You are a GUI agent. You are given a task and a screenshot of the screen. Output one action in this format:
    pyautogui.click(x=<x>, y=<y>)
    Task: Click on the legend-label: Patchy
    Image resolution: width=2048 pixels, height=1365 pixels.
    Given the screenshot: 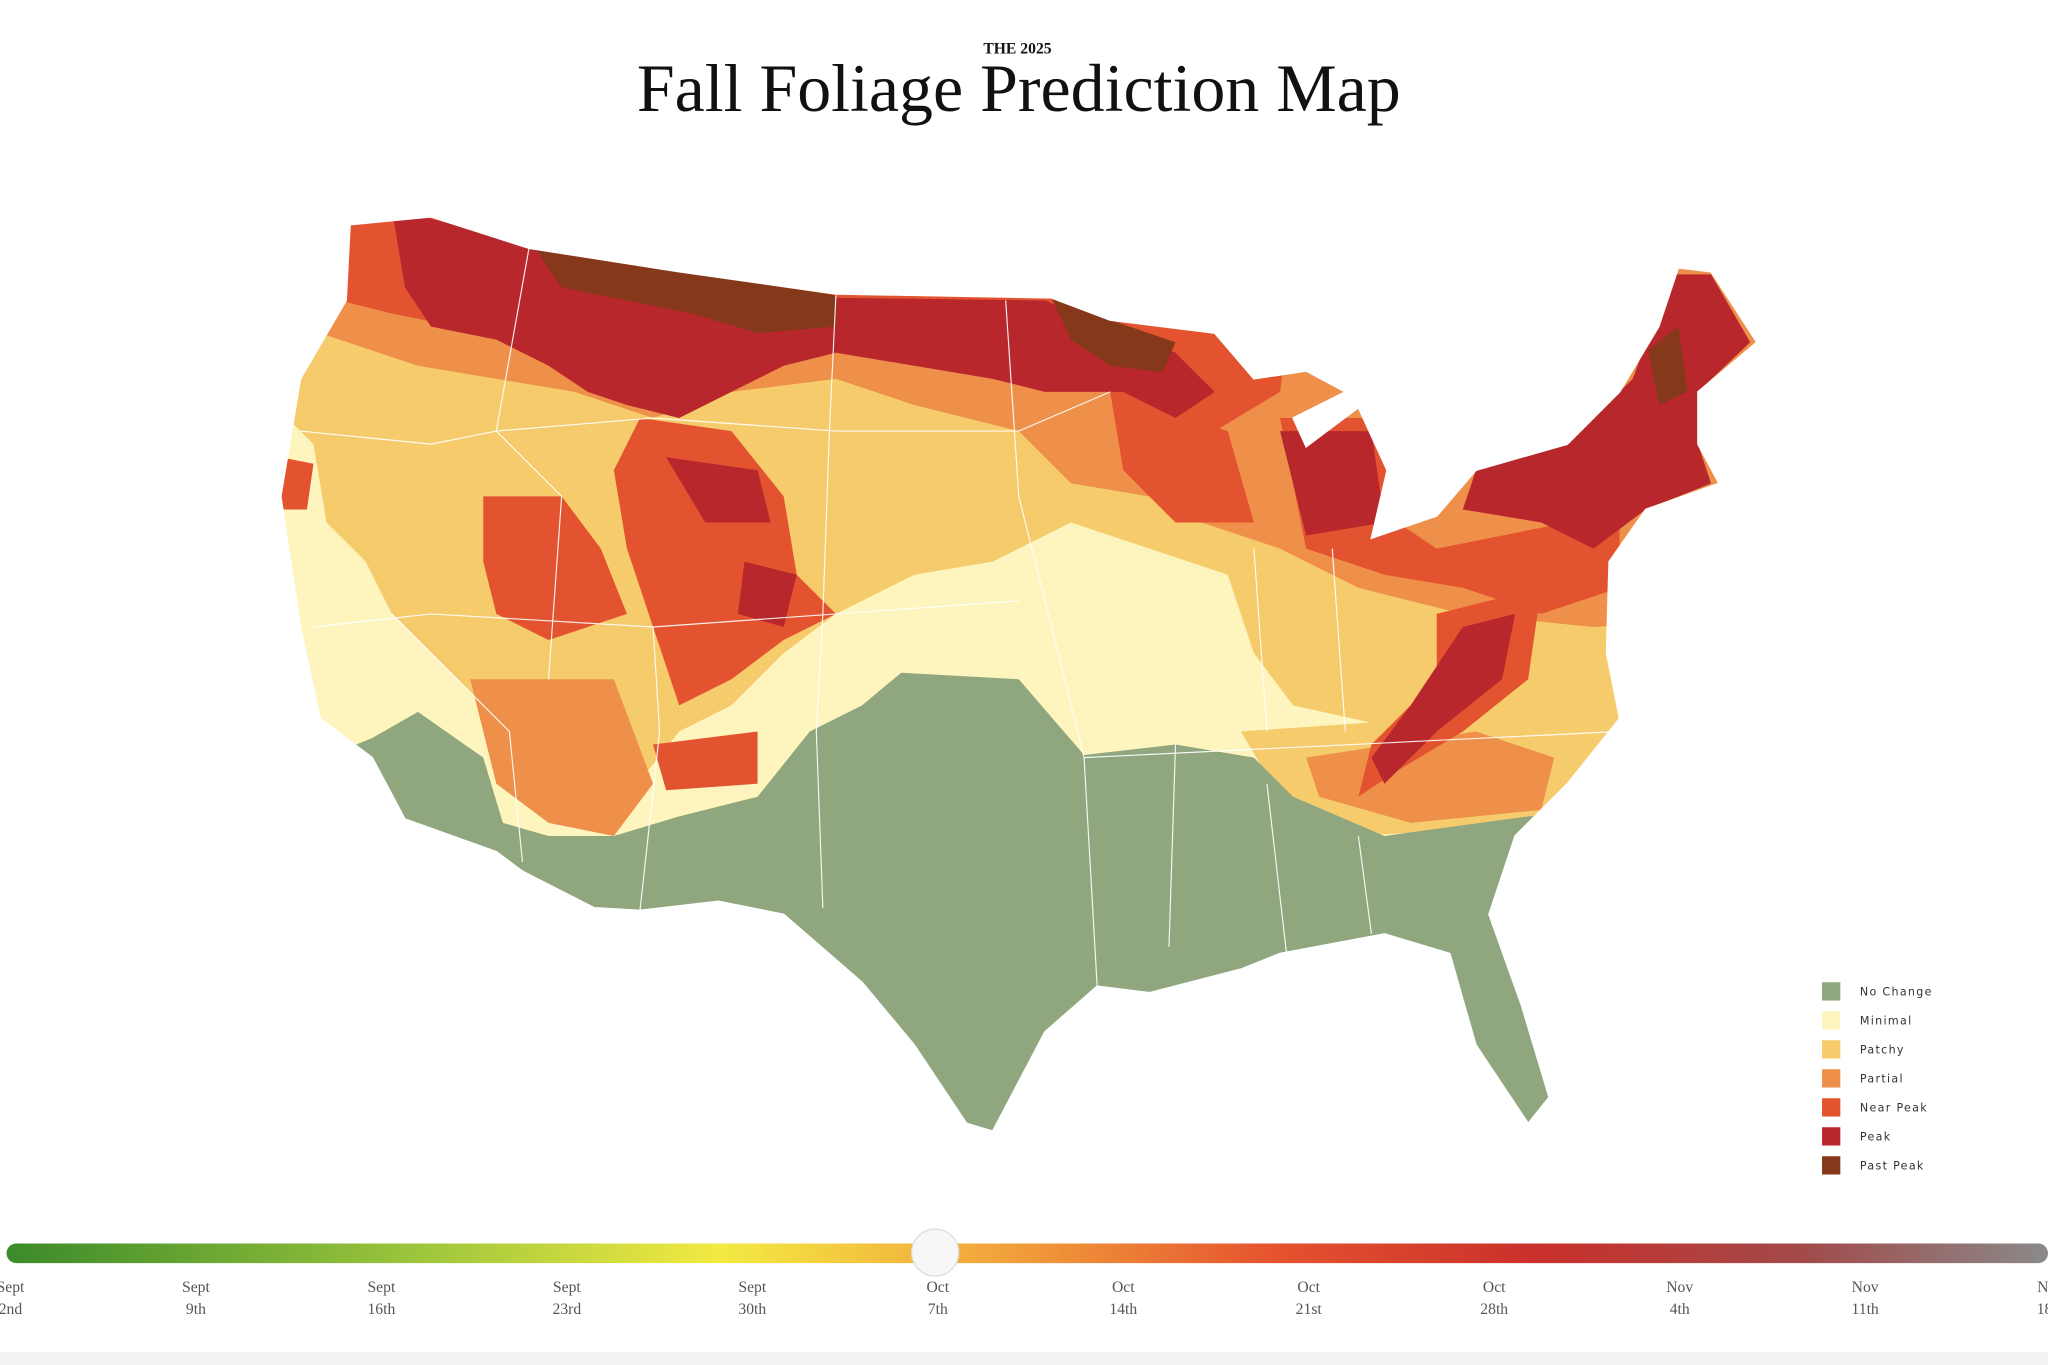 What is the action you would take?
    pyautogui.click(x=1882, y=1049)
    